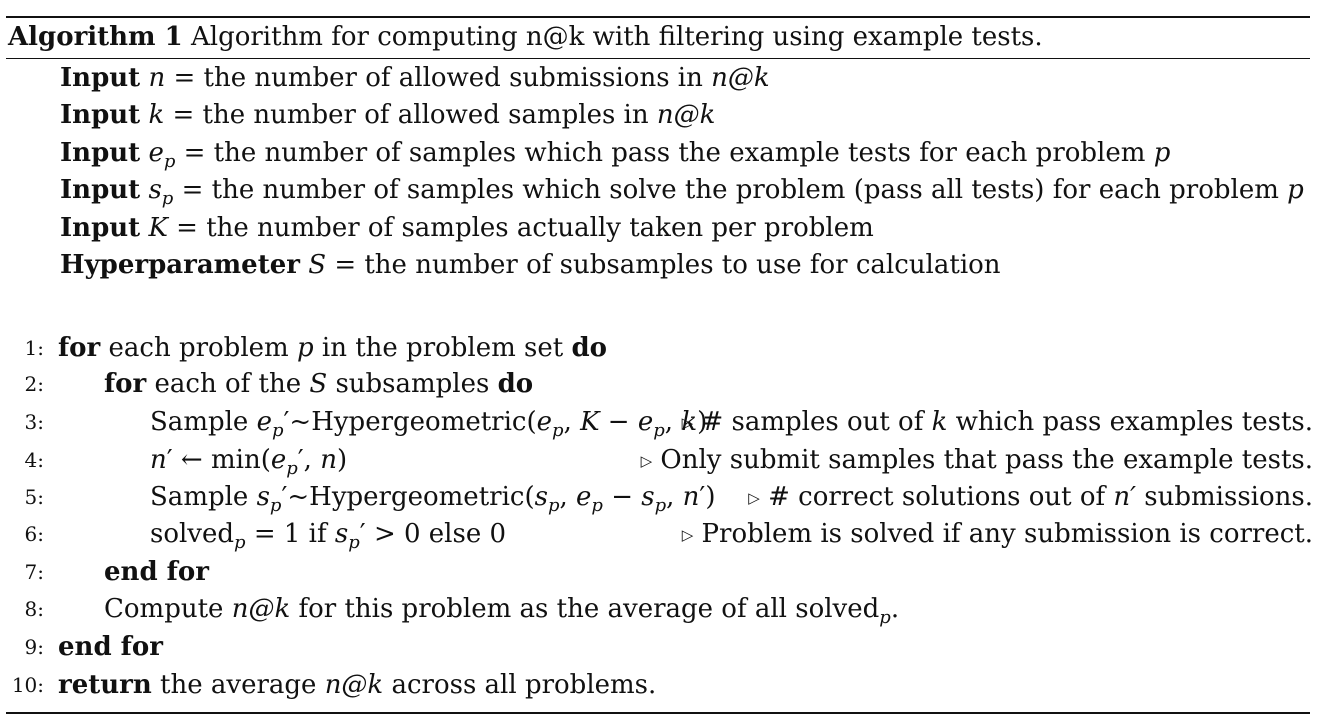 The image size is (1321, 723). I want to click on top-rule, so click(658, 17).